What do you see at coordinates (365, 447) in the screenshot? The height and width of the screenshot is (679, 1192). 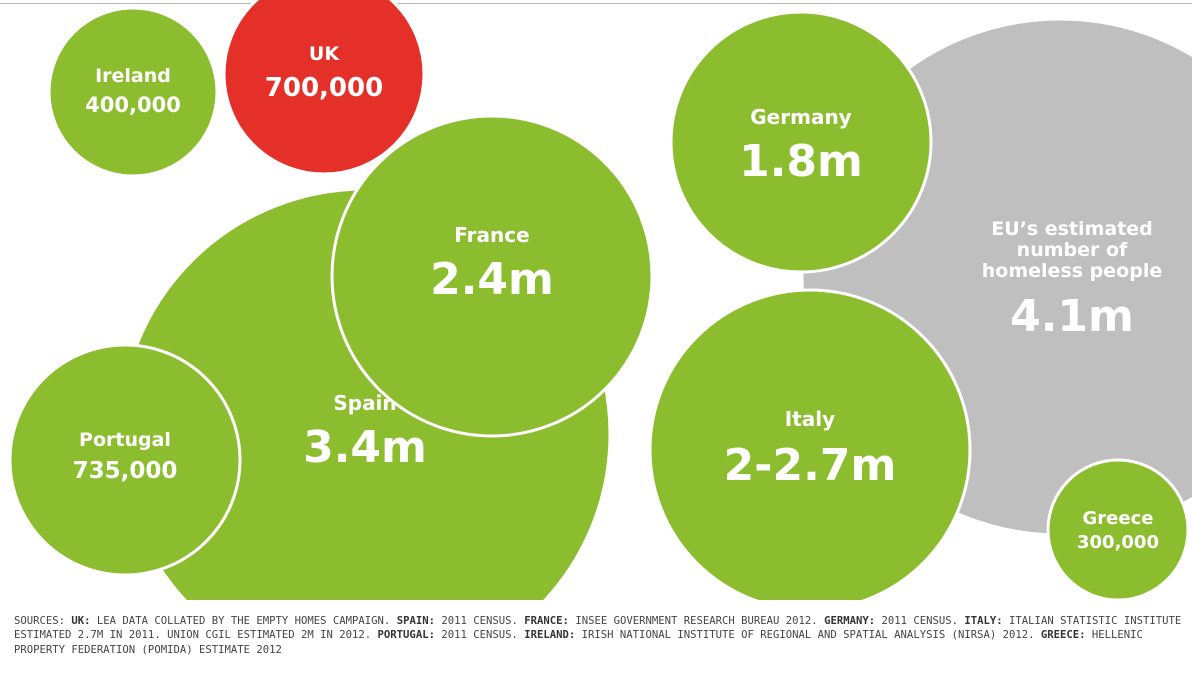 I see `bubble-value-label: 3.4m` at bounding box center [365, 447].